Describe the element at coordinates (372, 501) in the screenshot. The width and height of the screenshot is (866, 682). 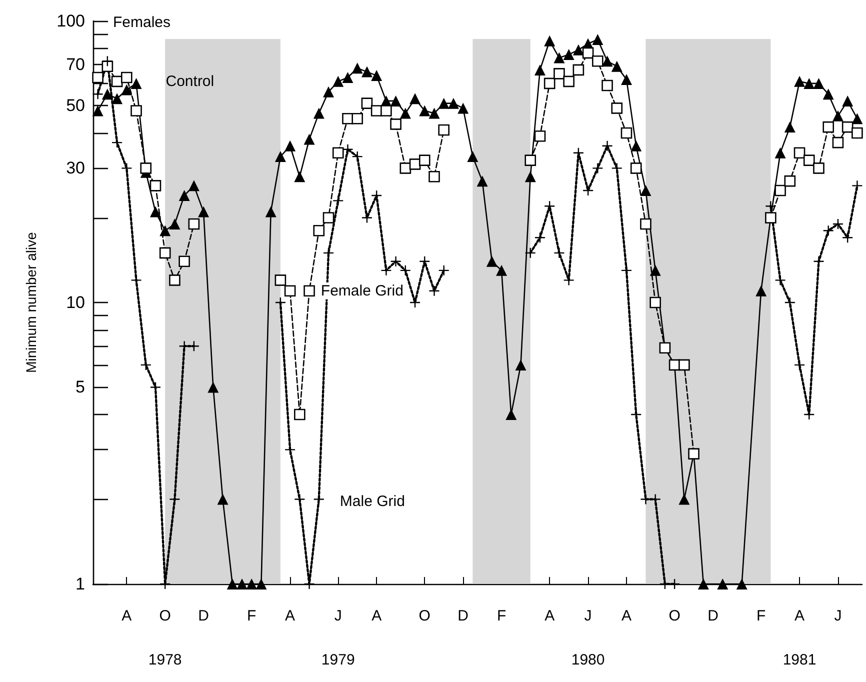
I see `series-label: Male Grid` at that location.